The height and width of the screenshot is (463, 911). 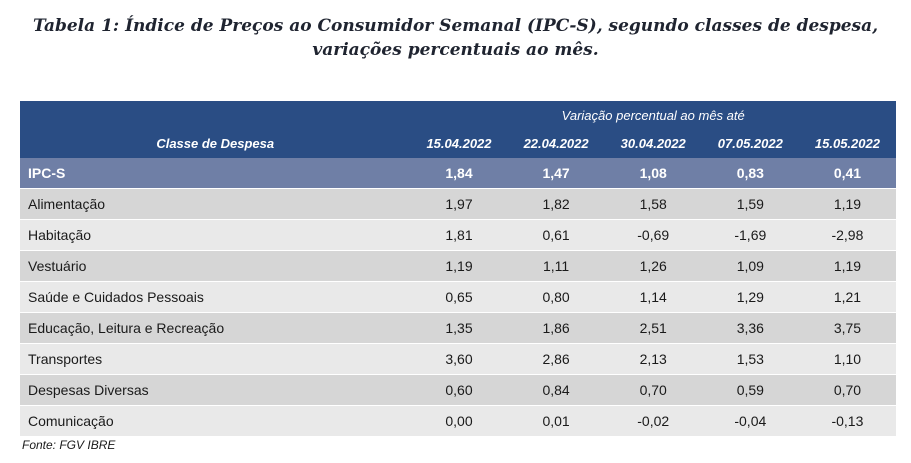 I want to click on table-cell: 0,83, so click(x=750, y=173).